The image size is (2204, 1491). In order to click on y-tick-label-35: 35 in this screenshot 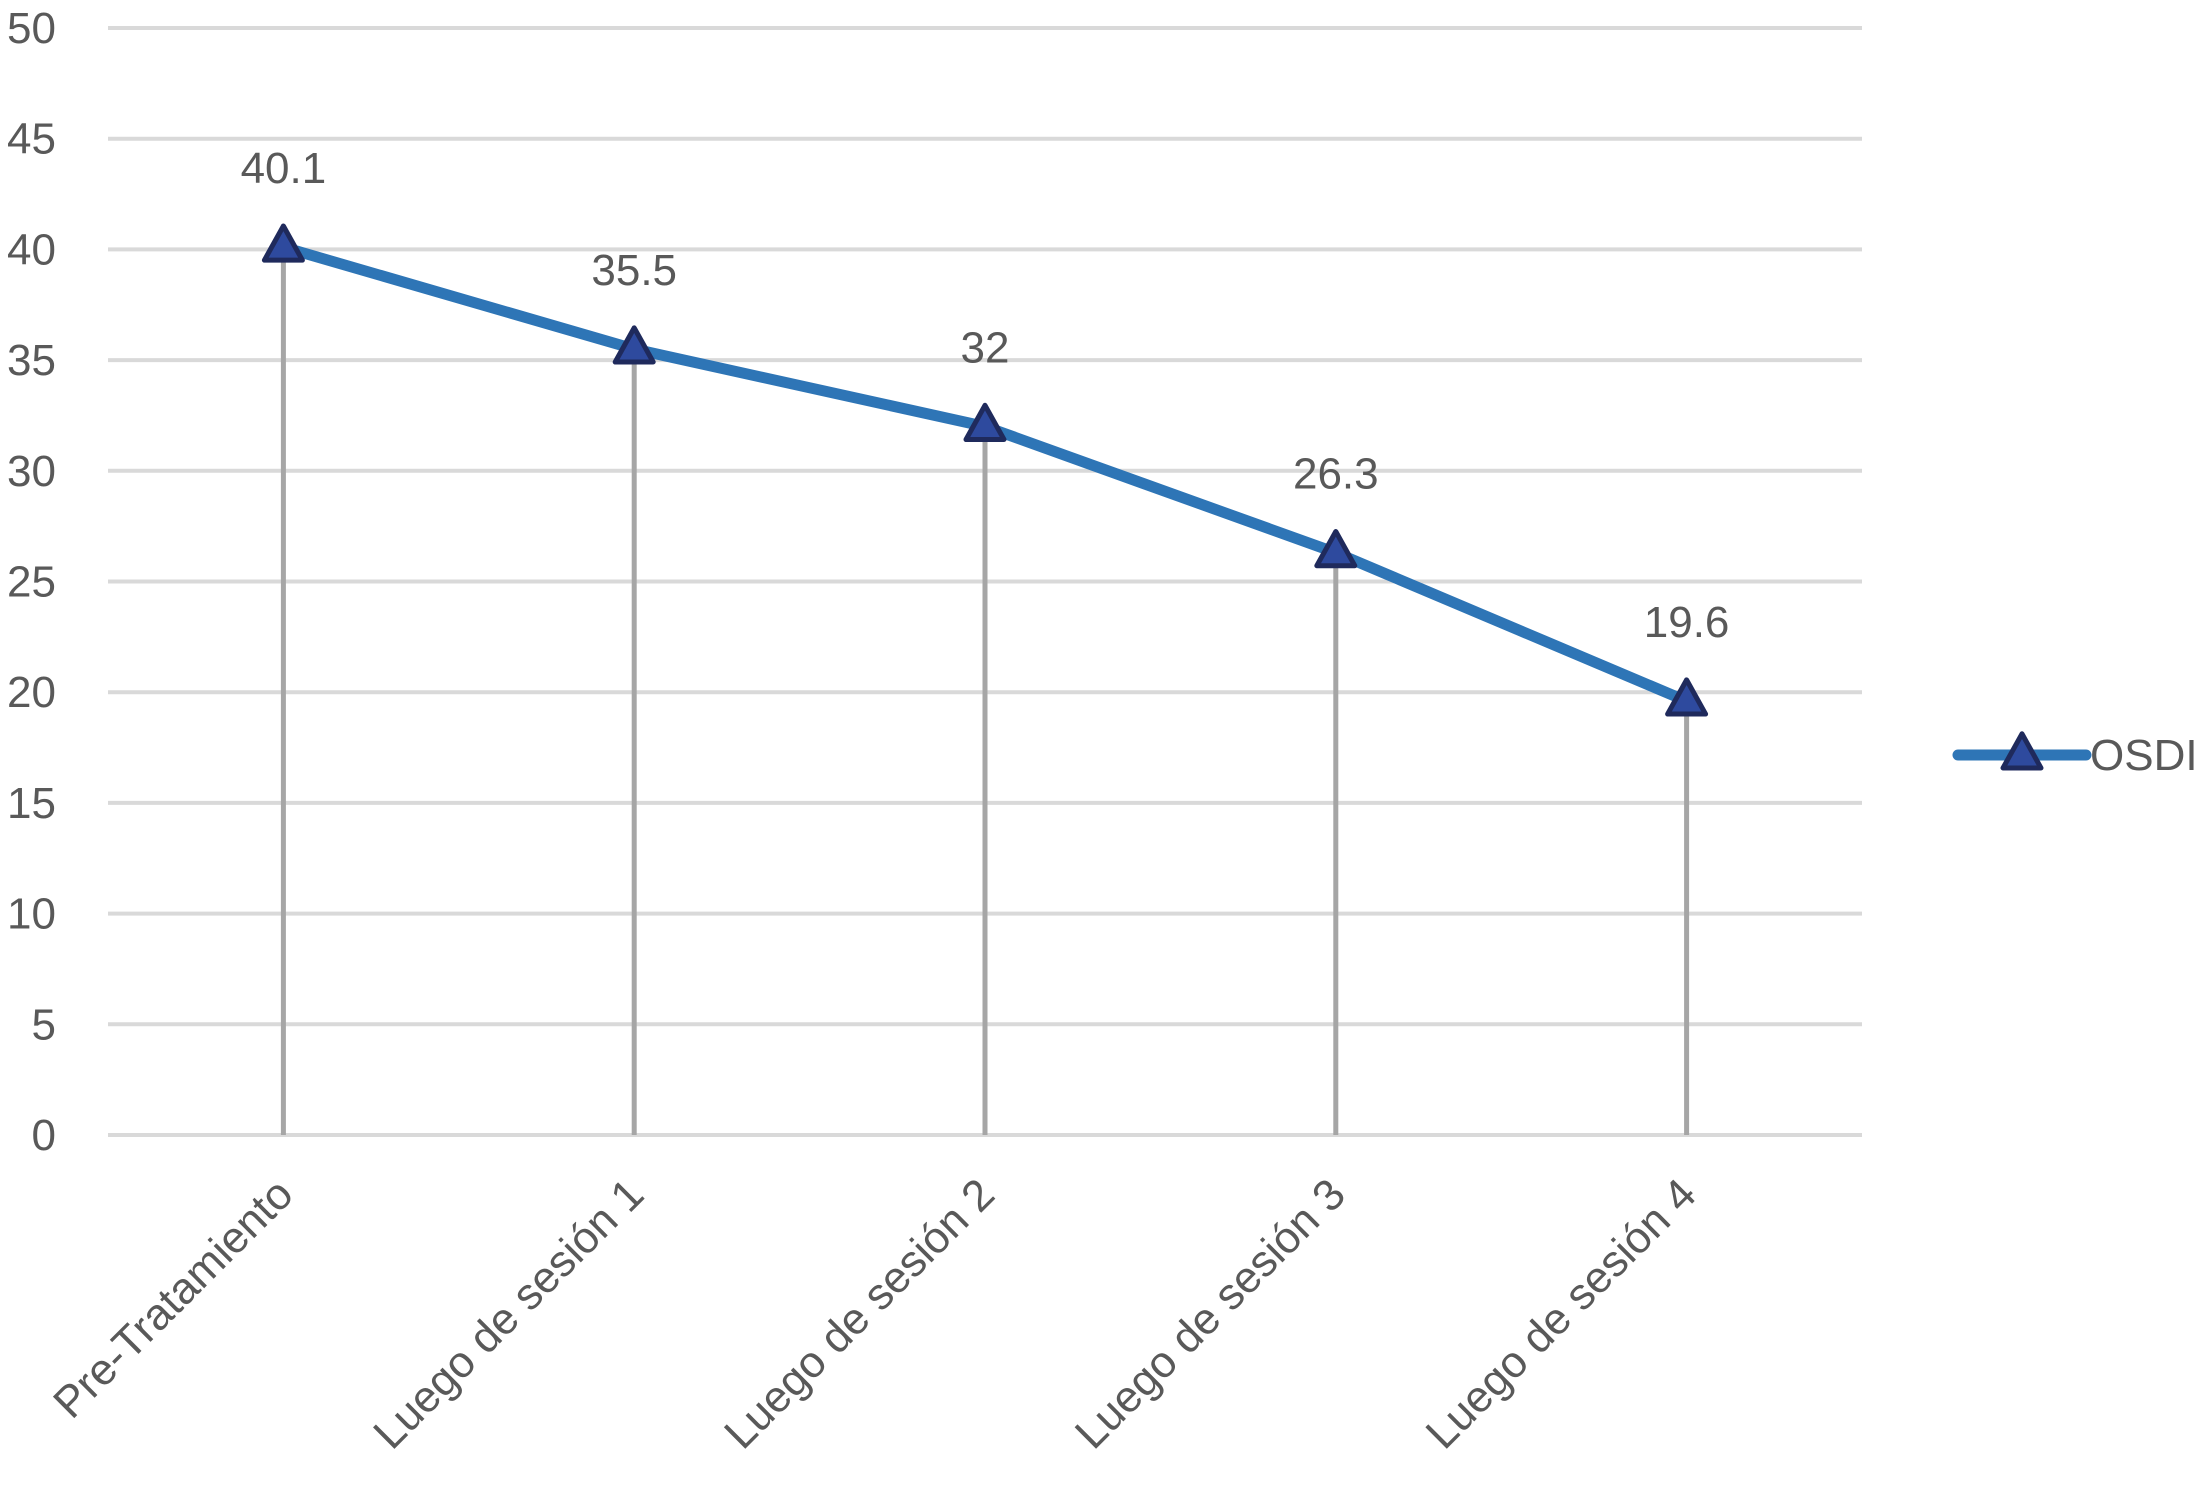, I will do `click(31, 360)`.